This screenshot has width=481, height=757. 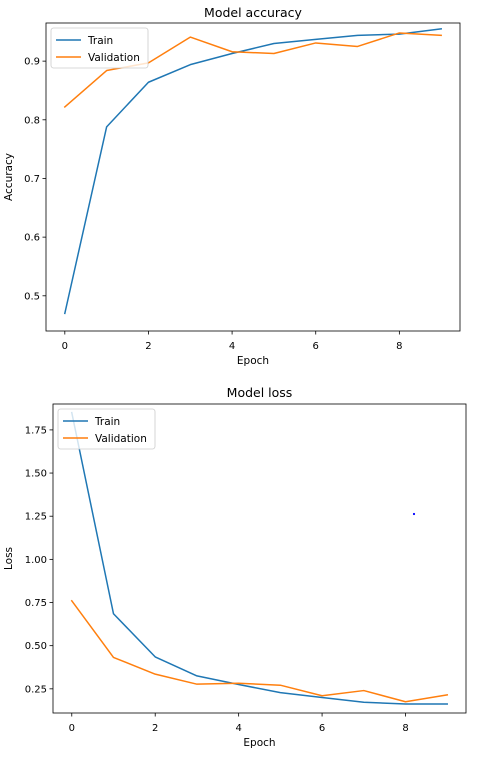 I want to click on y-tick-label: 0.75, so click(x=36, y=603).